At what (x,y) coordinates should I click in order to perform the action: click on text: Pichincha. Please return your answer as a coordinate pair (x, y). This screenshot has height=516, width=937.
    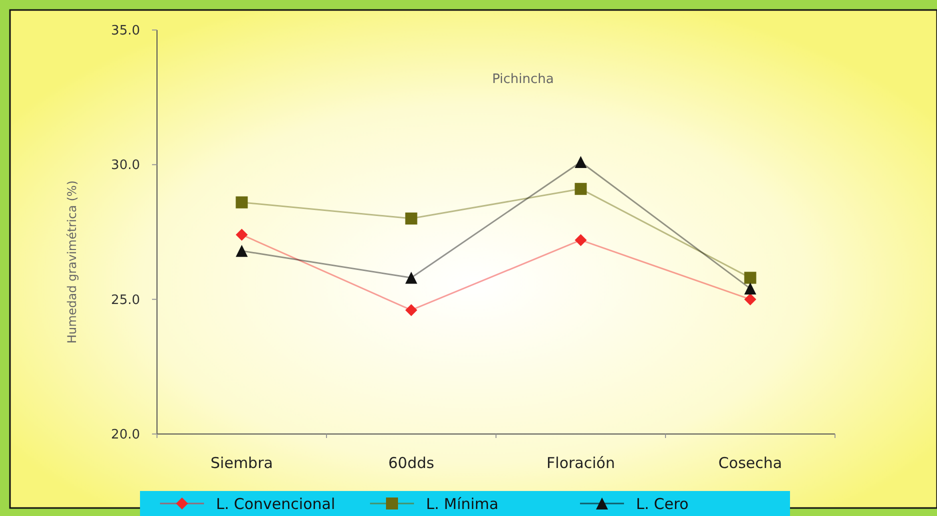
    Looking at the image, I should click on (523, 79).